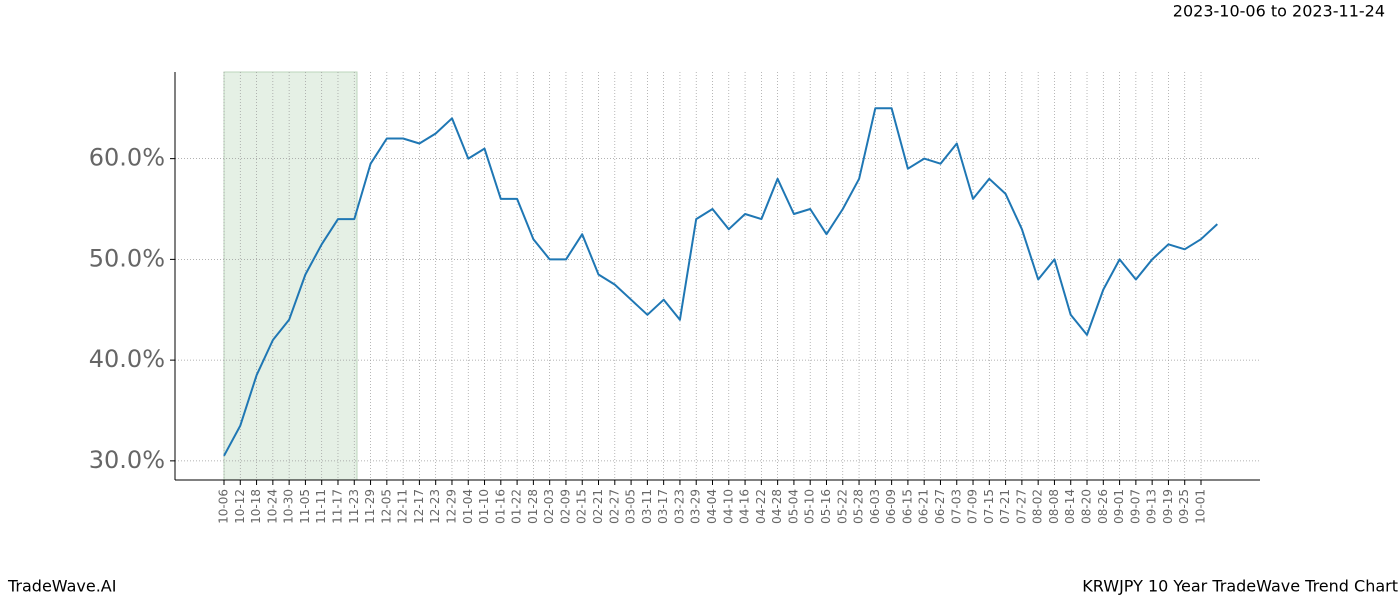  I want to click on x-tick-label: 12-17, so click(419, 506).